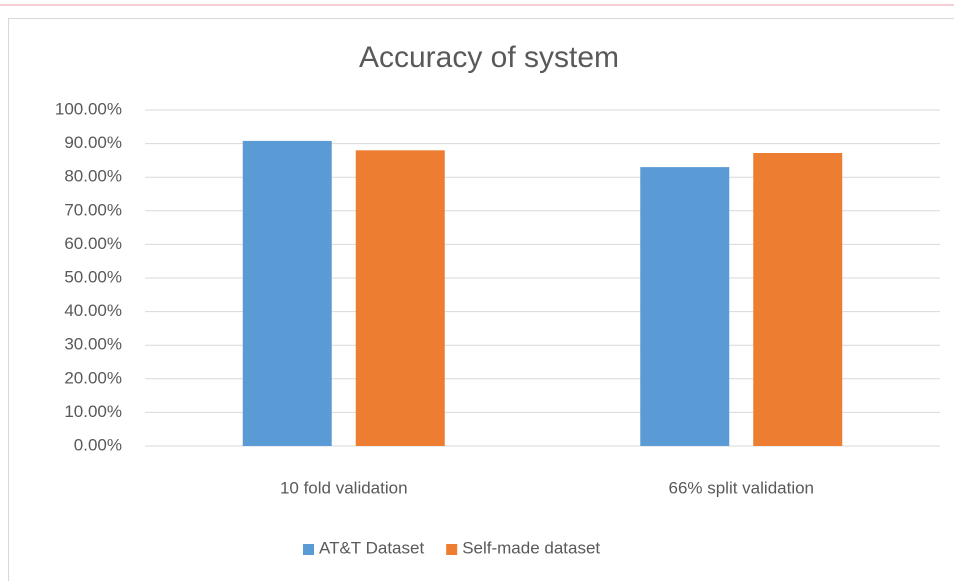 The height and width of the screenshot is (581, 954). Describe the element at coordinates (88, 108) in the screenshot. I see `y-tick-label: 100.00%` at that location.